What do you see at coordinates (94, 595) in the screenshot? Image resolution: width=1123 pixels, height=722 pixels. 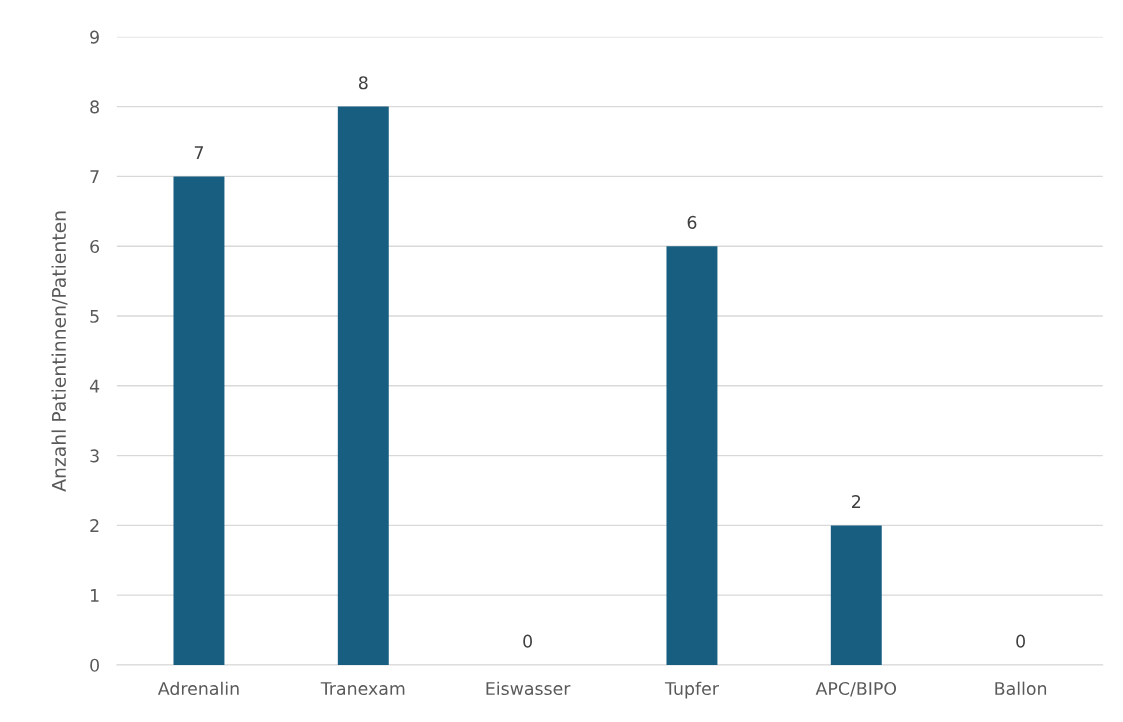 I see `y-tick-label: 1` at bounding box center [94, 595].